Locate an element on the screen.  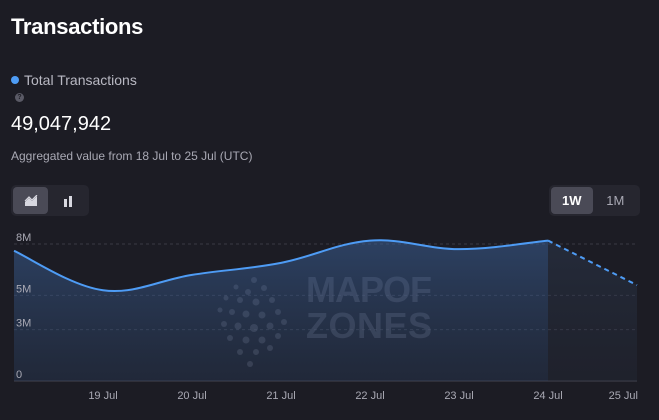
total-transactions-value: 49,047,942 is located at coordinates (61, 124).